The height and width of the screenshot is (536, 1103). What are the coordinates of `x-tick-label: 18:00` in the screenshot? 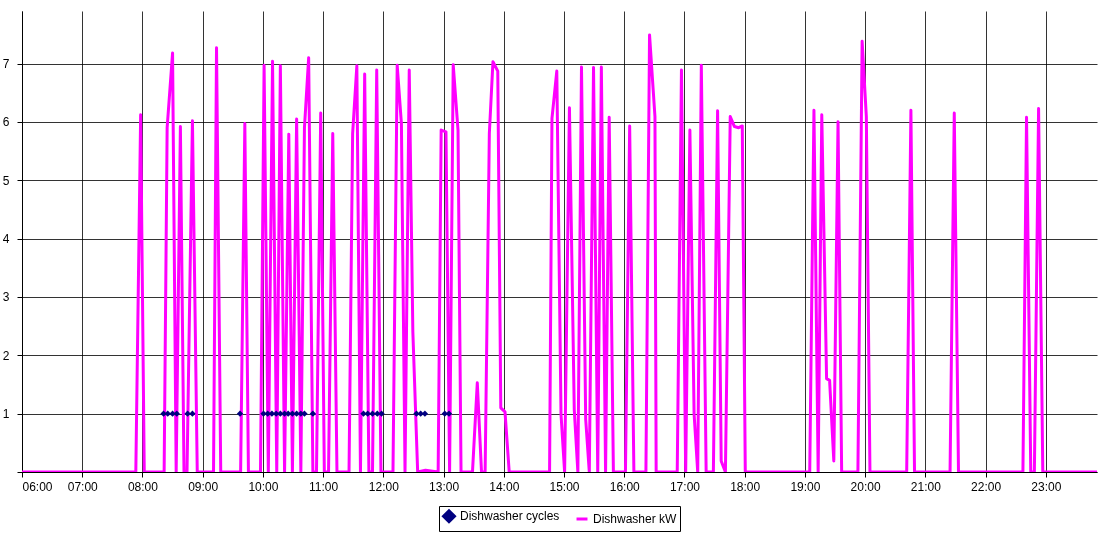 It's located at (745, 486).